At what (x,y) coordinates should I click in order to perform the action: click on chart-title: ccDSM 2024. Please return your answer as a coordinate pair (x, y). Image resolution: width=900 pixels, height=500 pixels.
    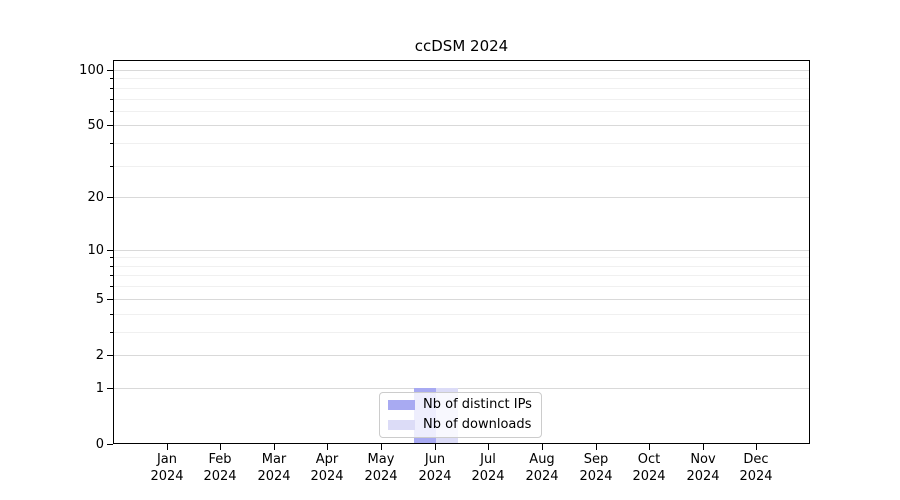
    Looking at the image, I should click on (461, 46).